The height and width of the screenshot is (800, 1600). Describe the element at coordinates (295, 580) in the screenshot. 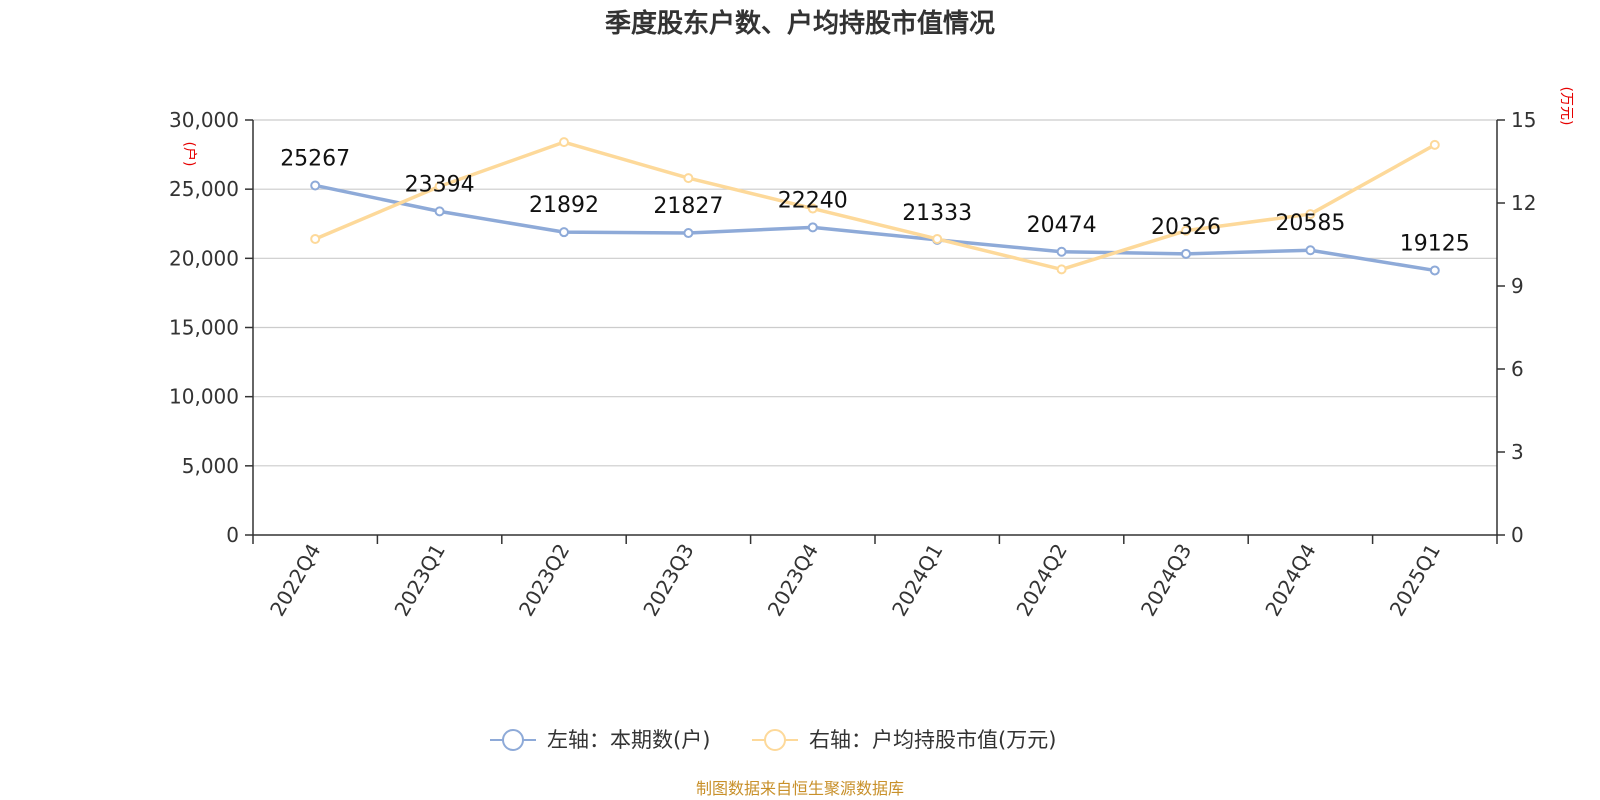

I see `x-axis-tick-label: 2022Q4` at that location.